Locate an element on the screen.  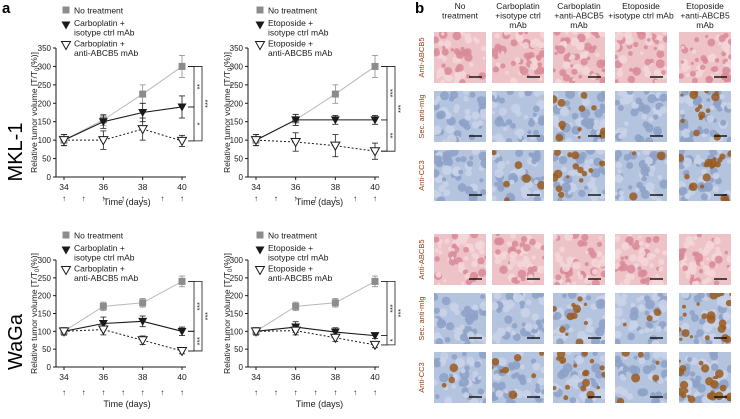
series-line is located at coordinates (315, 103).